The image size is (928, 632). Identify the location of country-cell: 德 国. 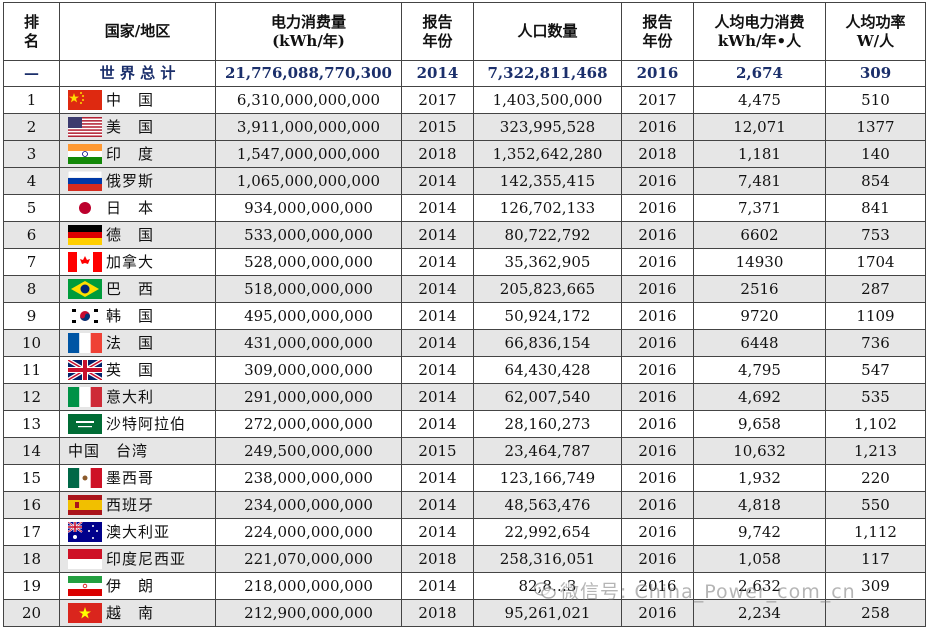
(137, 235).